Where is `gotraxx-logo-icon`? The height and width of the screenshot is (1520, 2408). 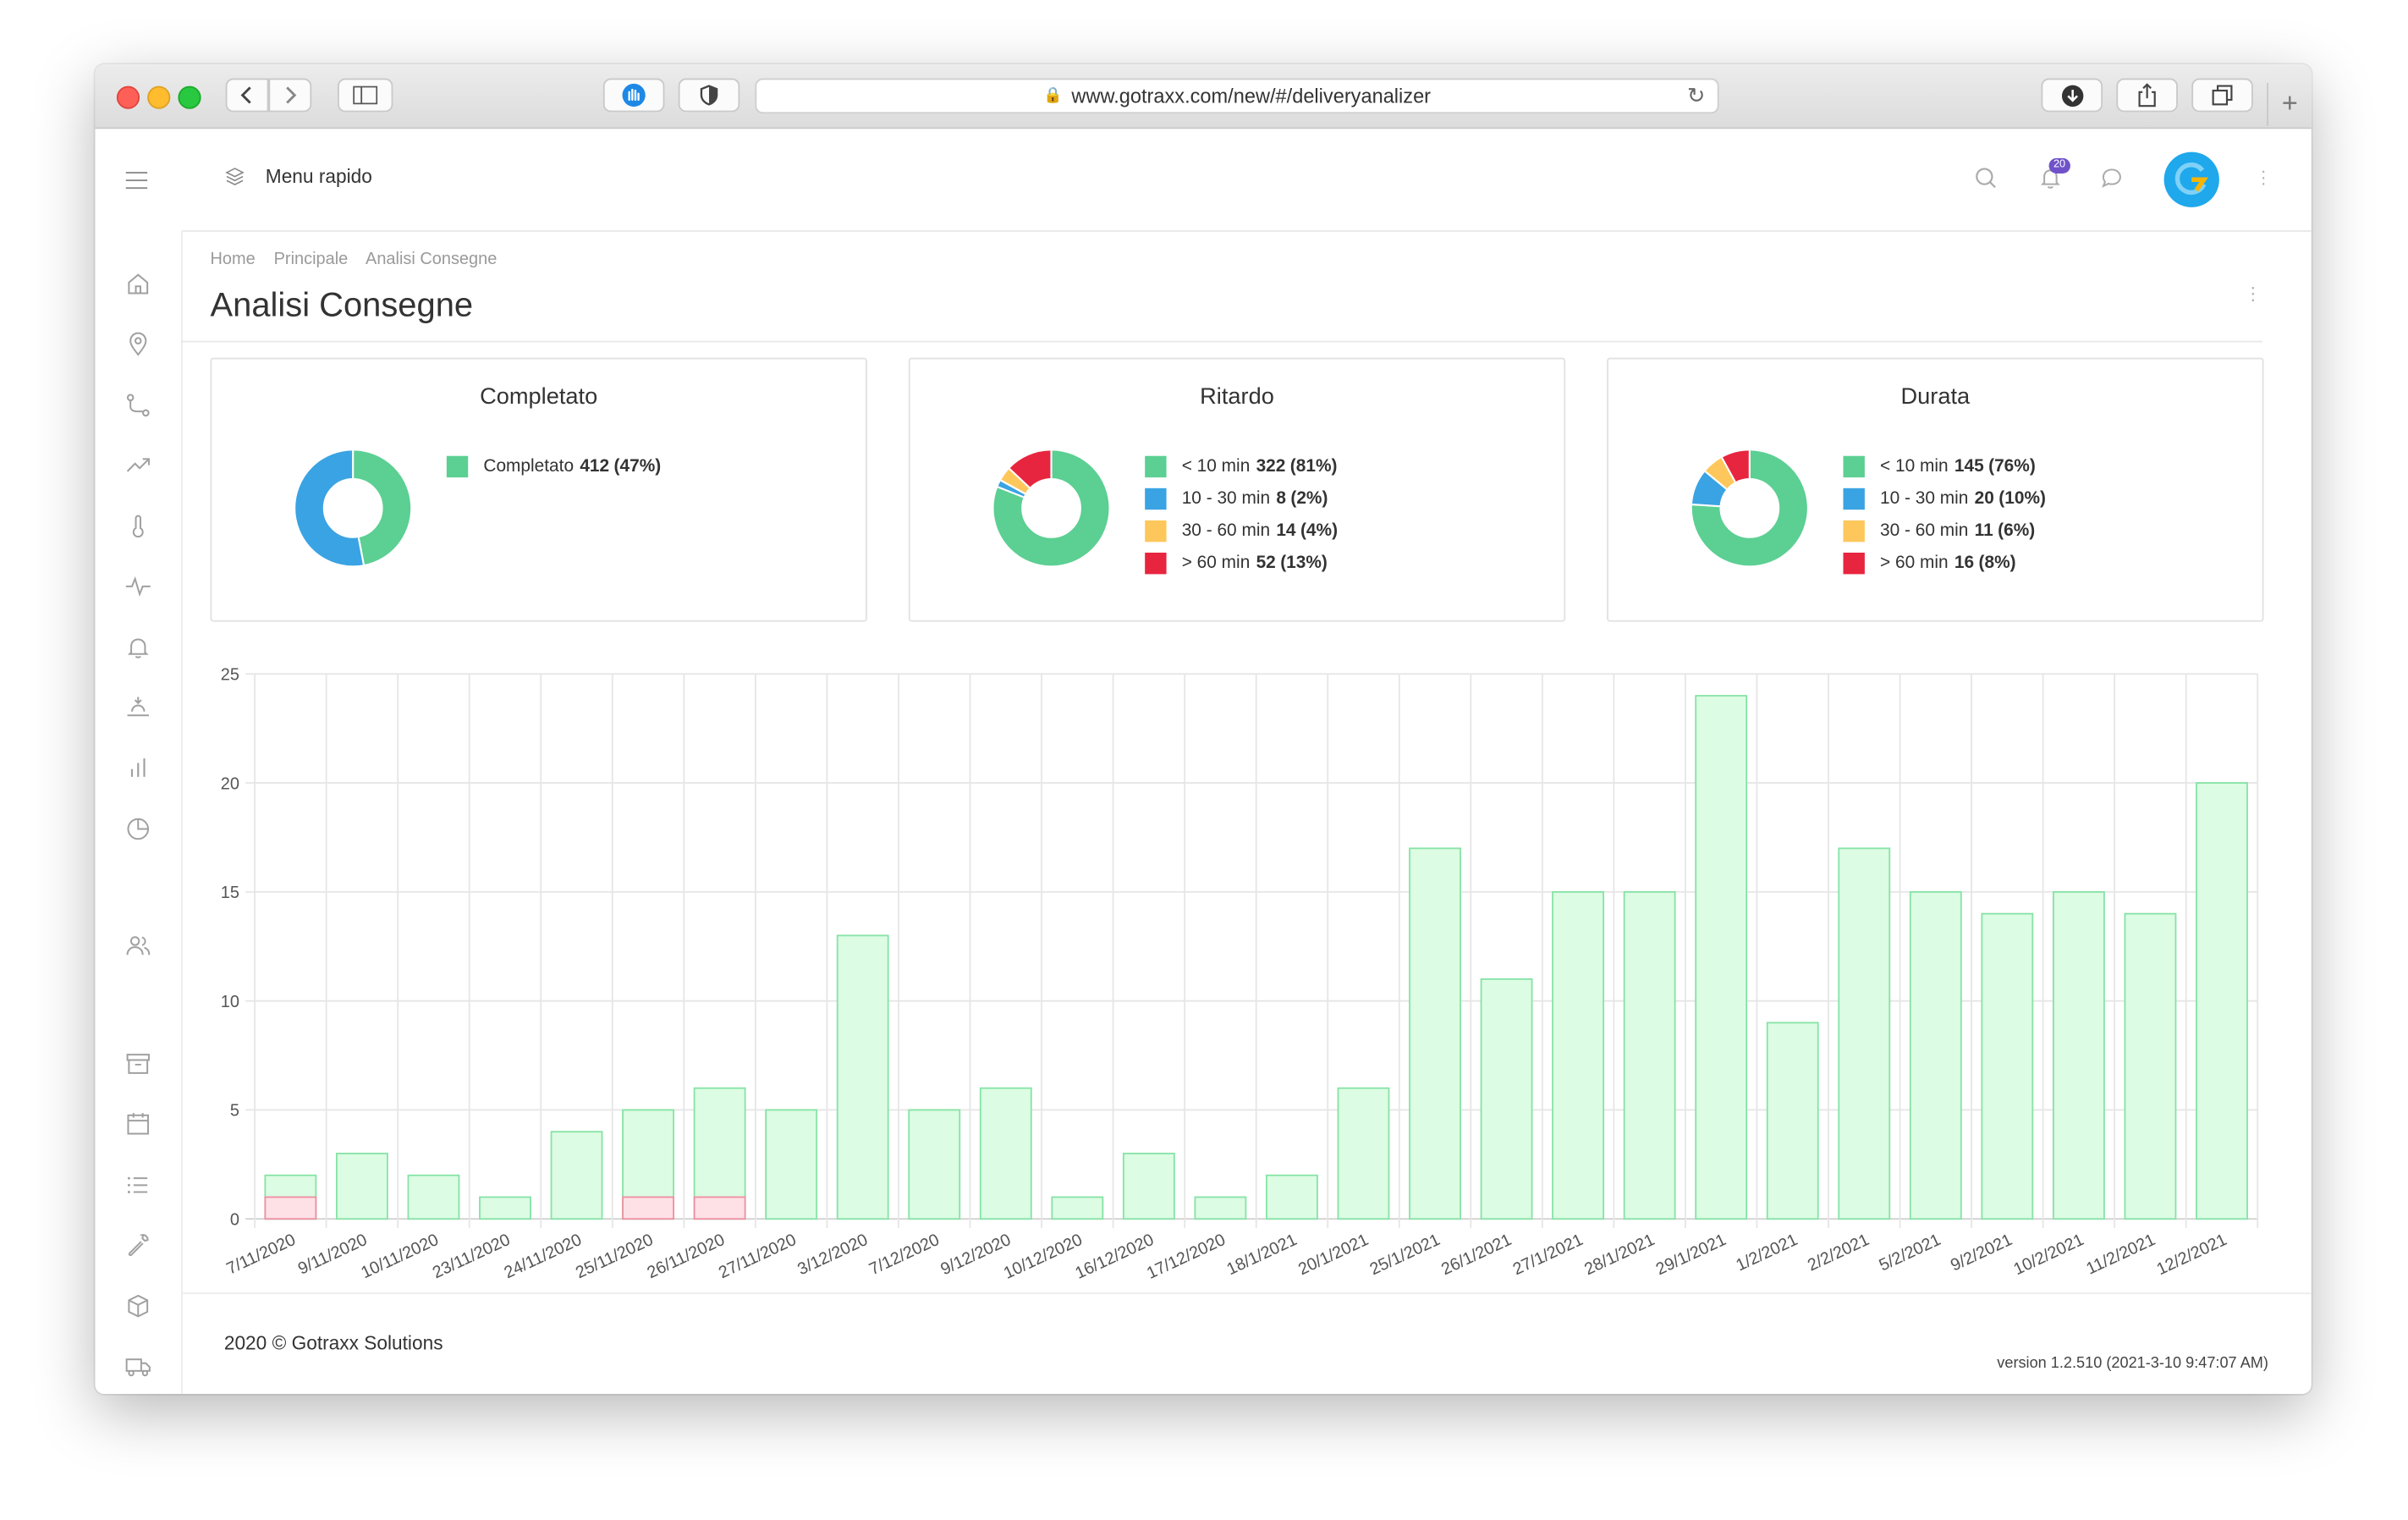 gotraxx-logo-icon is located at coordinates (2191, 179).